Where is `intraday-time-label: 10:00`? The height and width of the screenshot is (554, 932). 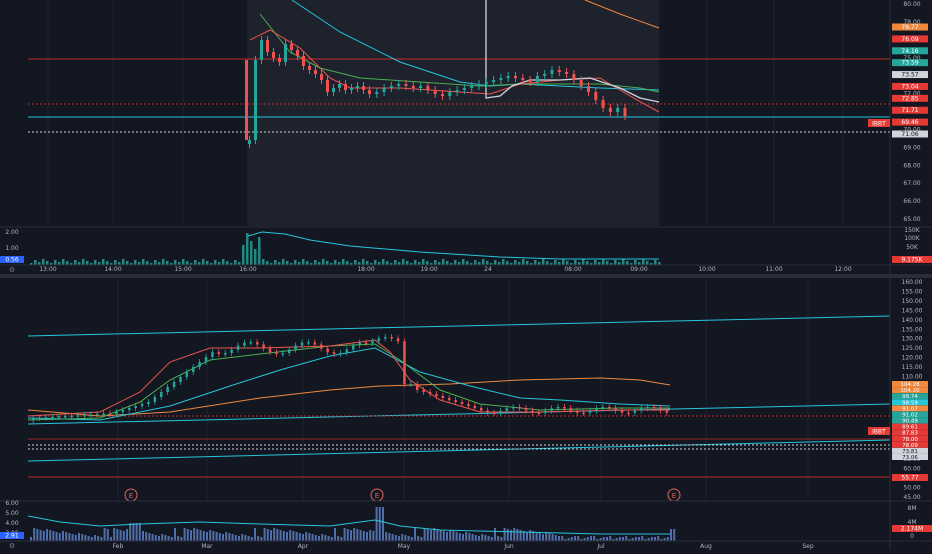 intraday-time-label: 10:00 is located at coordinates (706, 269).